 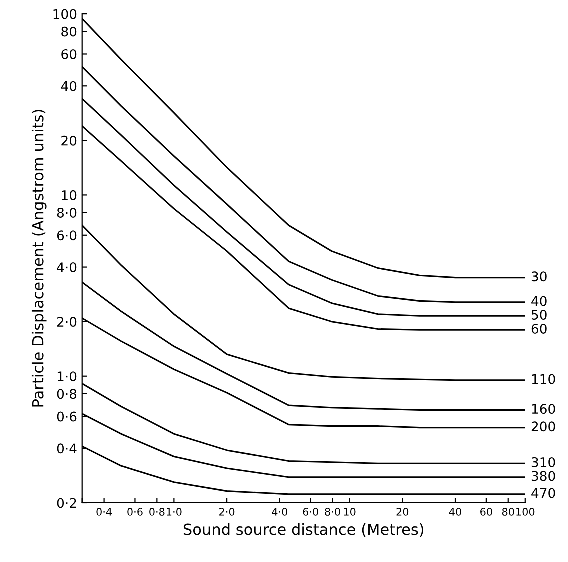 I want to click on y-tick-label: 60, so click(x=69, y=54).